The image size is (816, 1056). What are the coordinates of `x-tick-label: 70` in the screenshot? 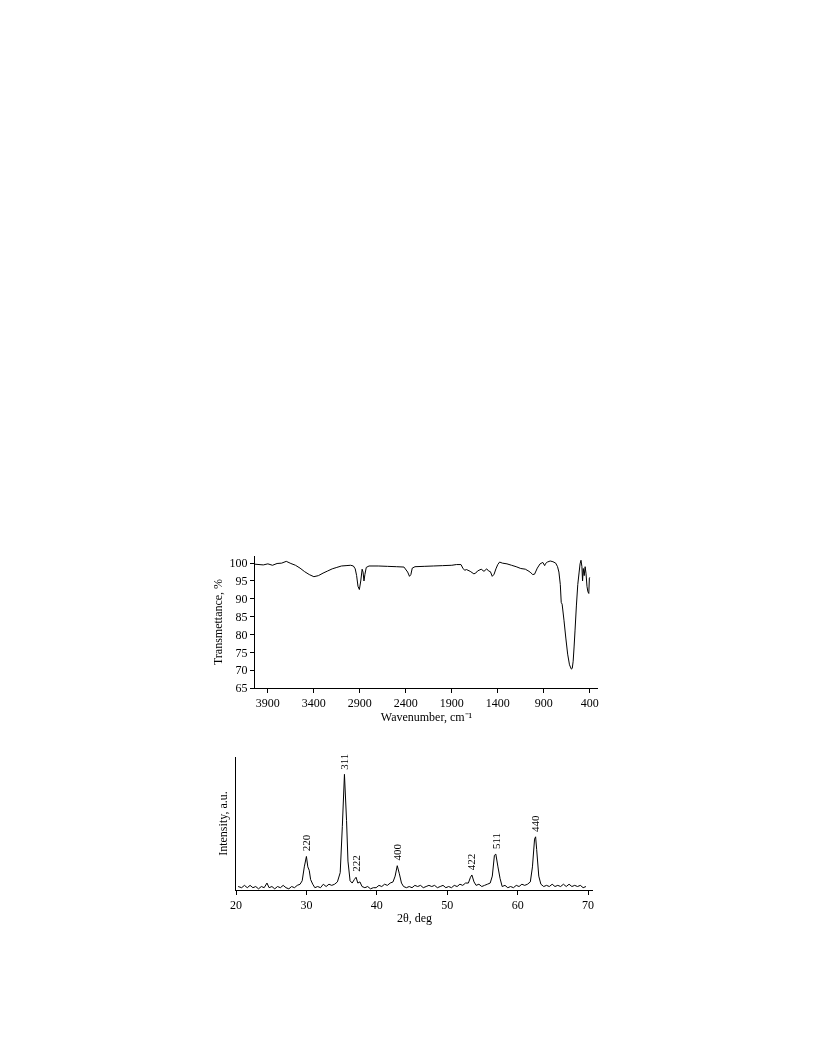 It's located at (588, 905).